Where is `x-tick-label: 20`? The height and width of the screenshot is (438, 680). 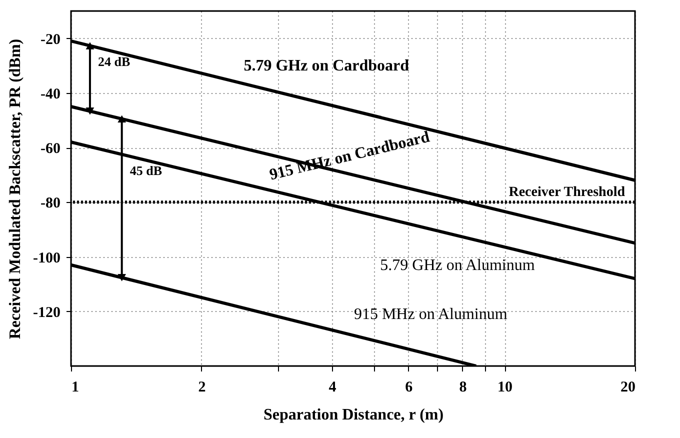 x-tick-label: 20 is located at coordinates (628, 388).